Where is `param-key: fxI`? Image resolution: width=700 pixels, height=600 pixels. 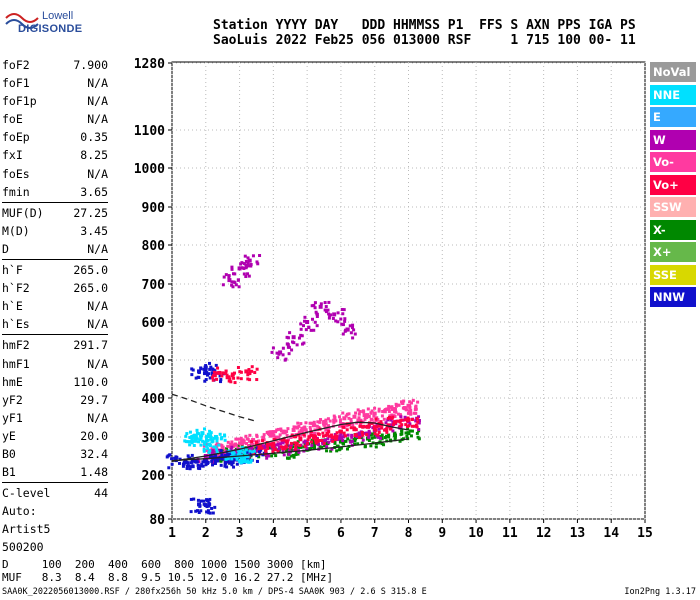
param-key: fxI is located at coordinates (12, 155).